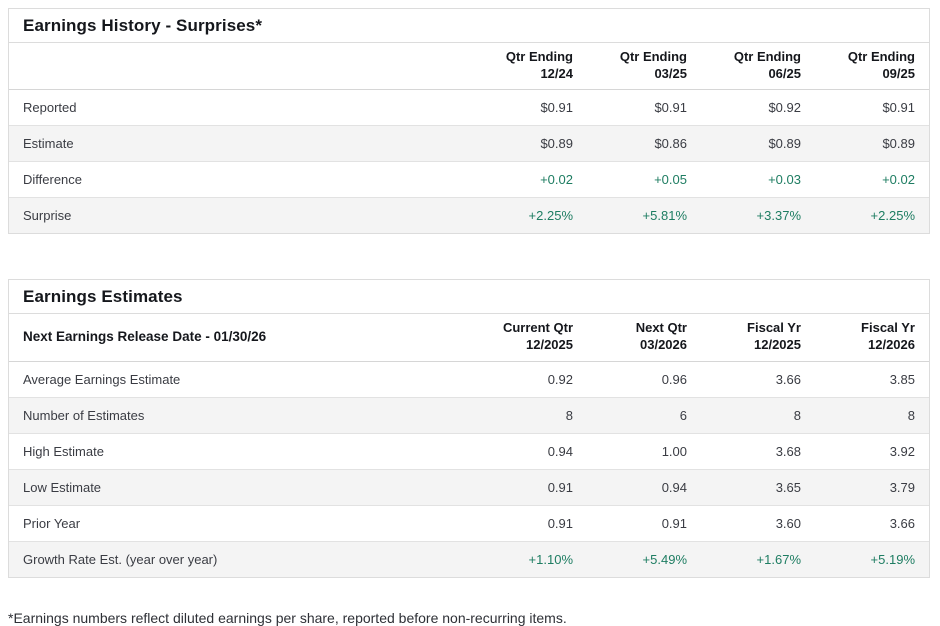 The width and height of the screenshot is (940, 626). I want to click on earnings-history-title: Earnings History - Surprises*, so click(469, 26).